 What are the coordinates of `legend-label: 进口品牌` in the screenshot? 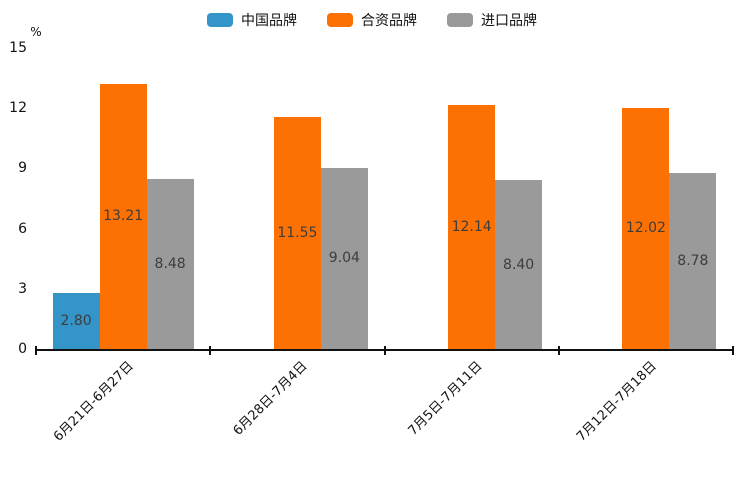 It's located at (509, 21).